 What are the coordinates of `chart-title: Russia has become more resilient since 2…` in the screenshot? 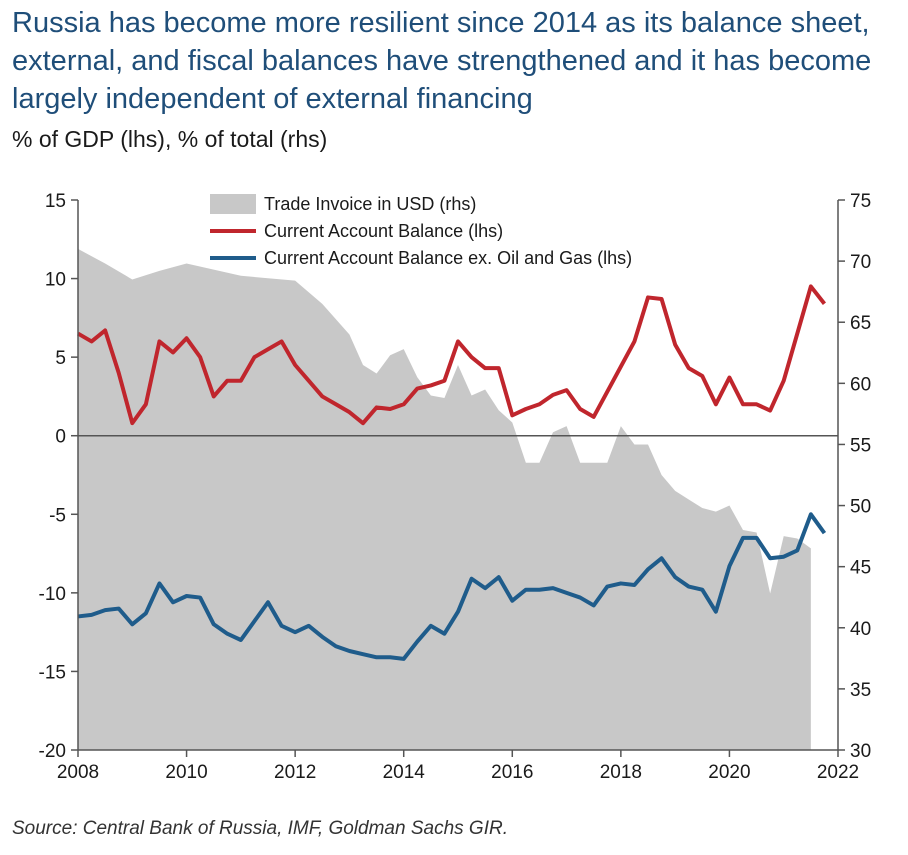 It's located at (442, 61).